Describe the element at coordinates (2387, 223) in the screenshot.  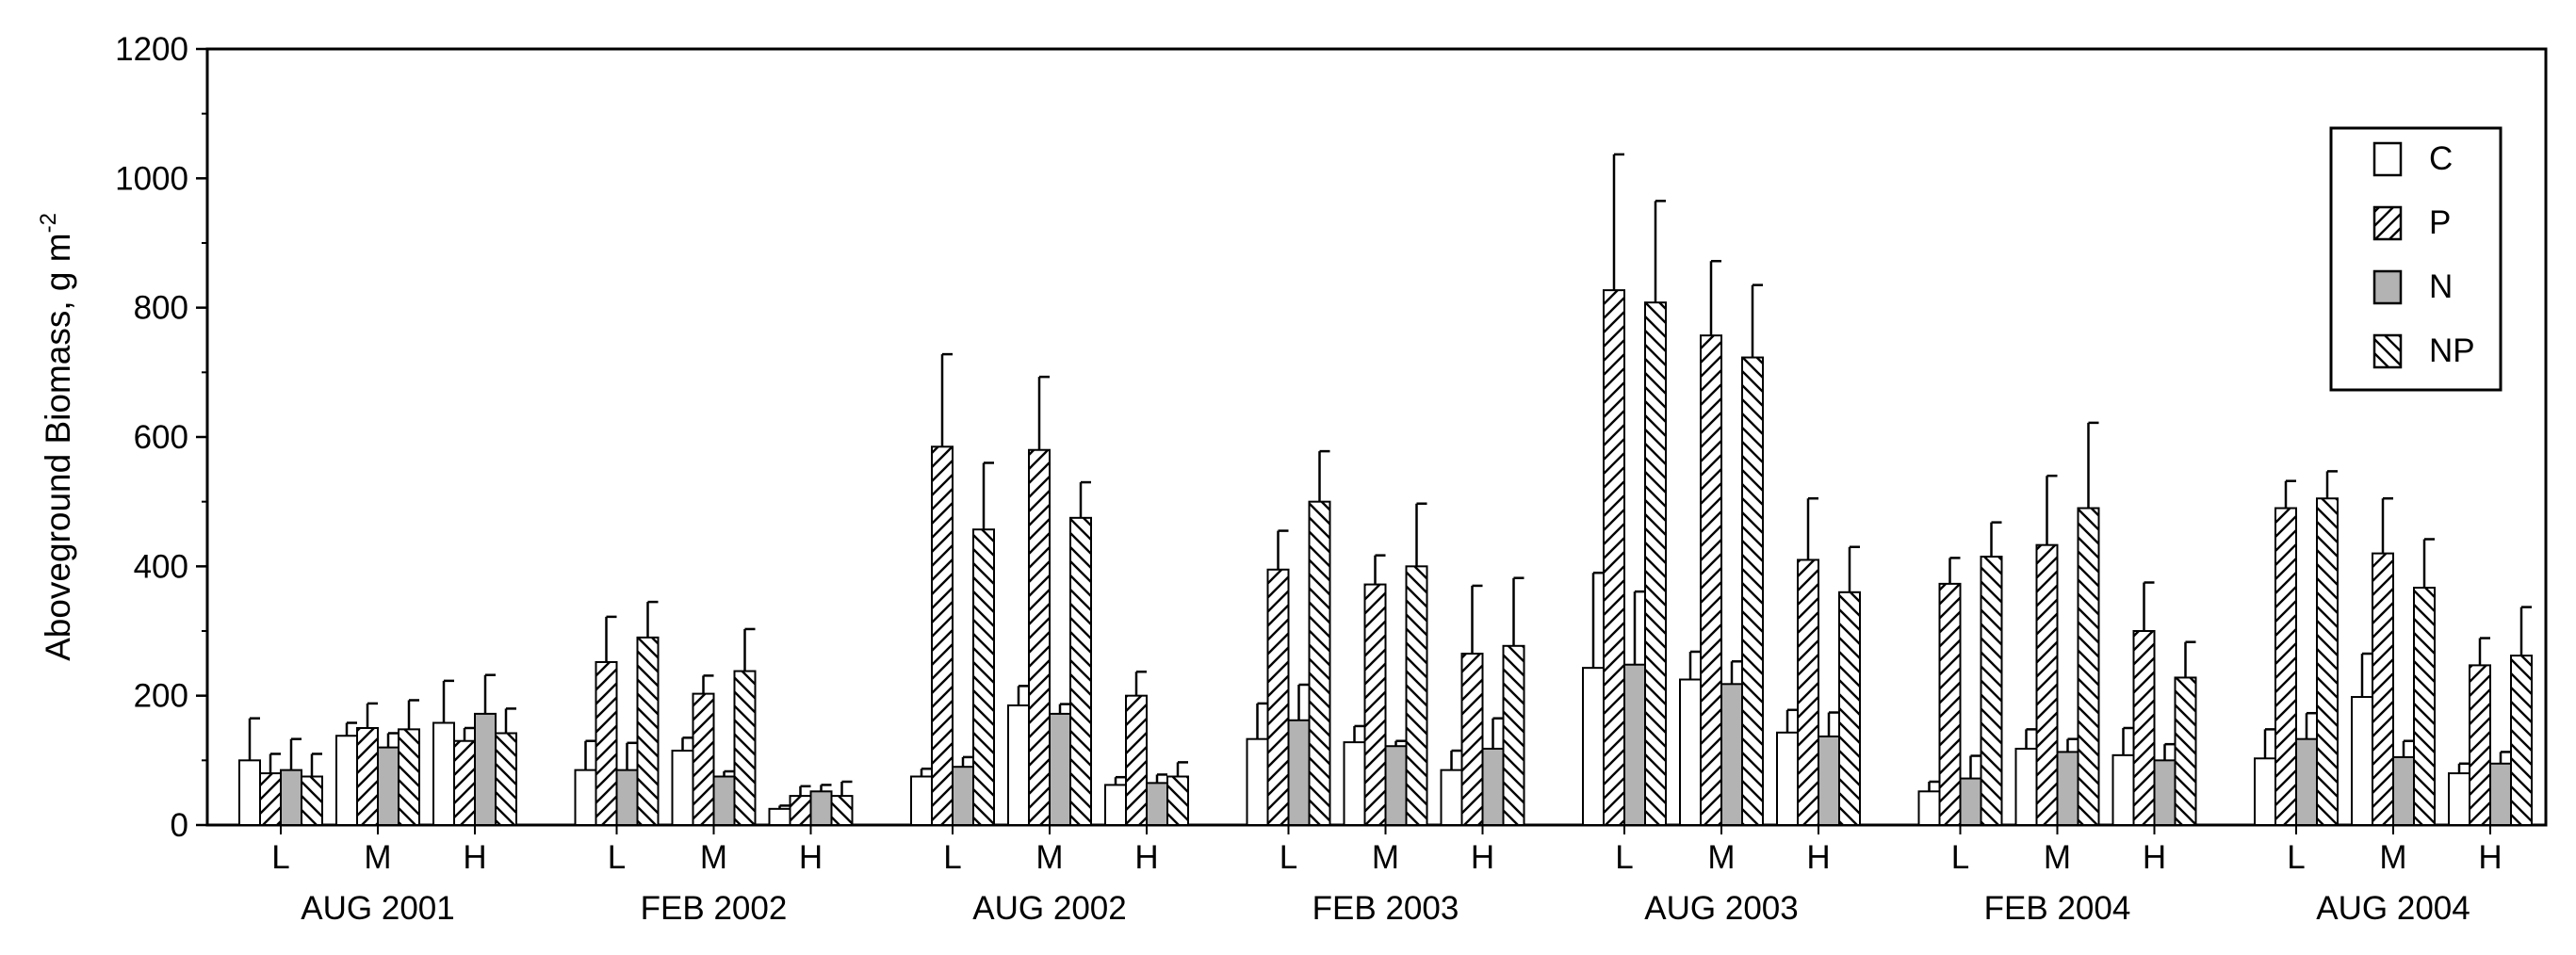
I see `legend-swatch-p` at that location.